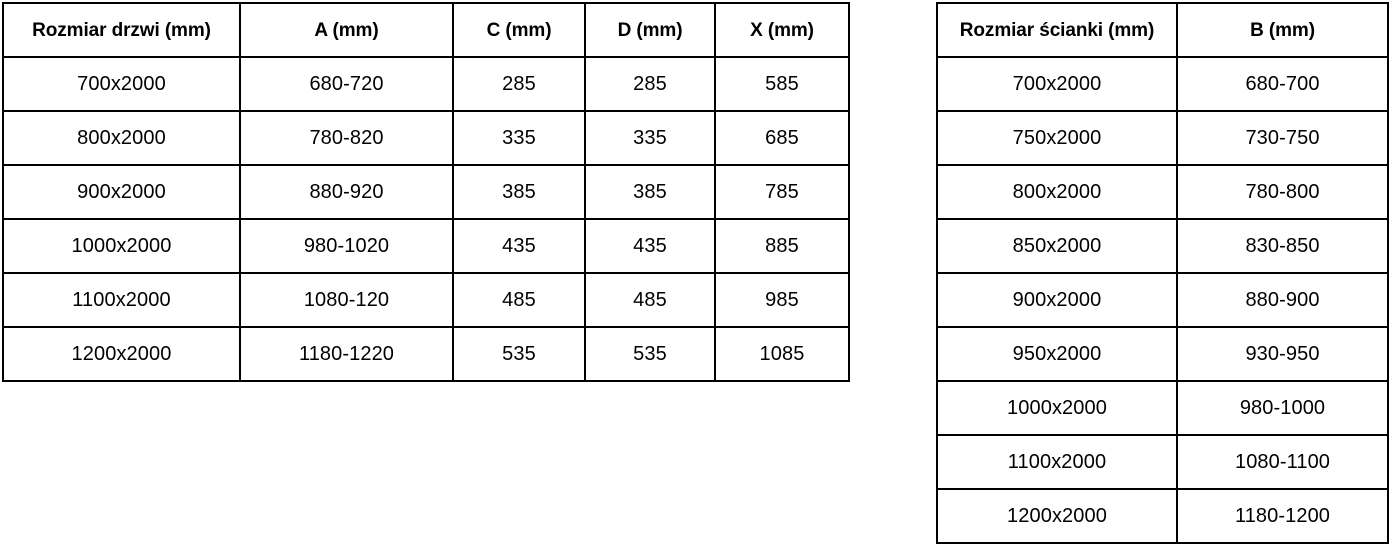 Image resolution: width=1390 pixels, height=544 pixels. I want to click on cell-d: 385, so click(650, 192).